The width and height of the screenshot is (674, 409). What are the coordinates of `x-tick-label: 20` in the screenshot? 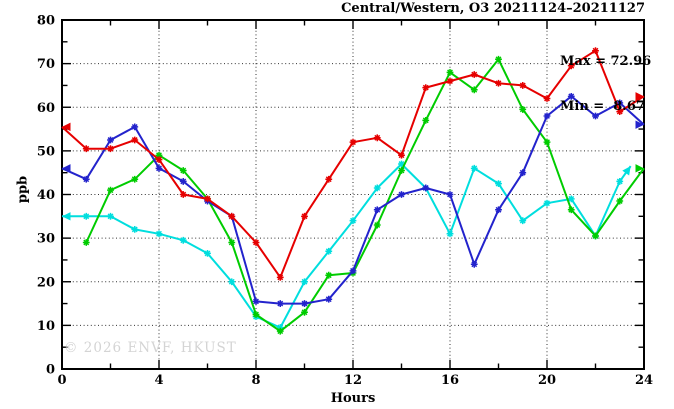 It's located at (547, 380).